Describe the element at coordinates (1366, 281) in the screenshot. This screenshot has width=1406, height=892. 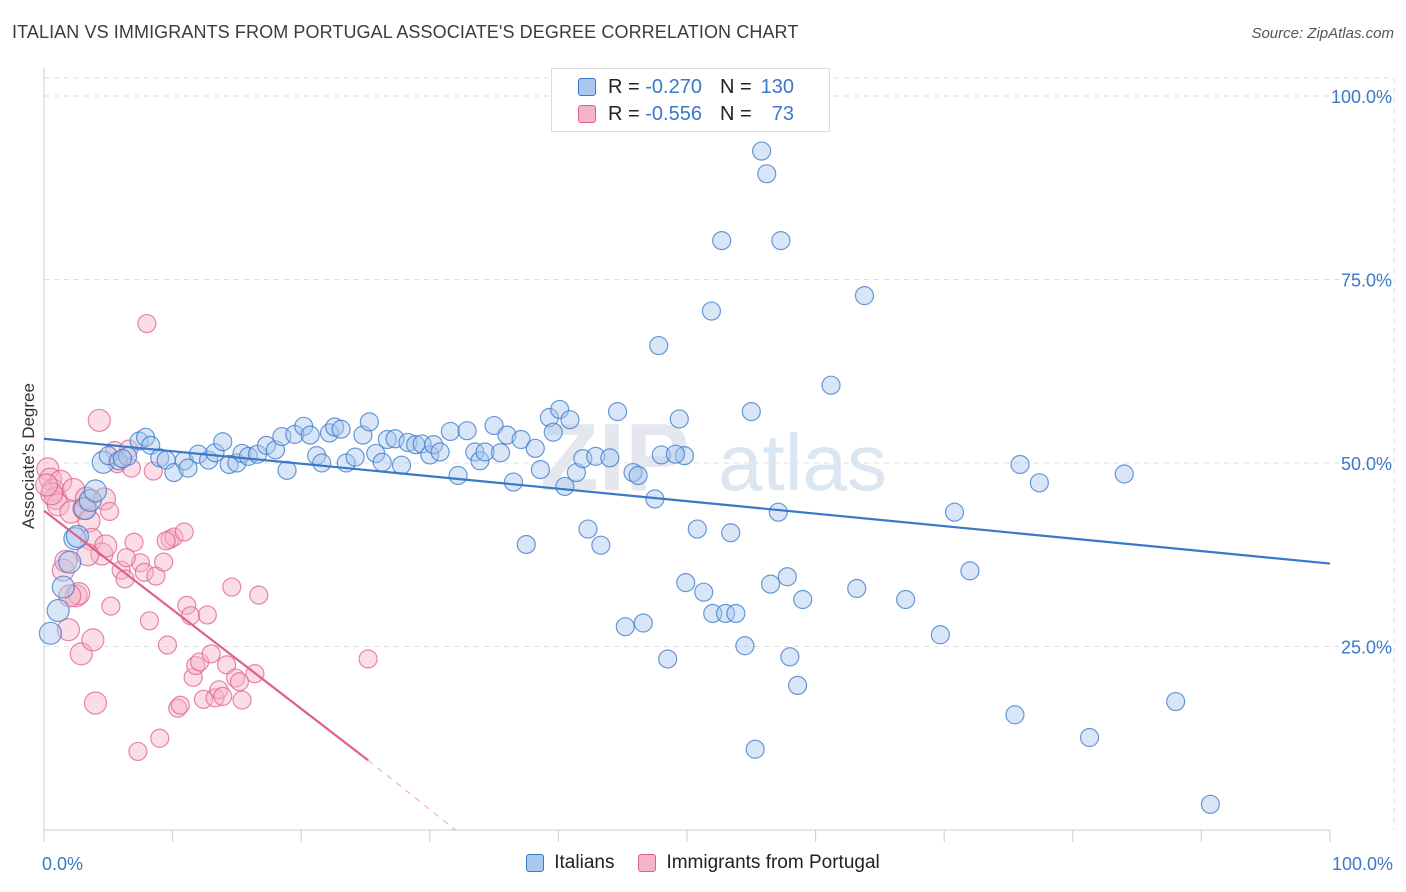
I see `y-tick-label: 75.0%` at that location.